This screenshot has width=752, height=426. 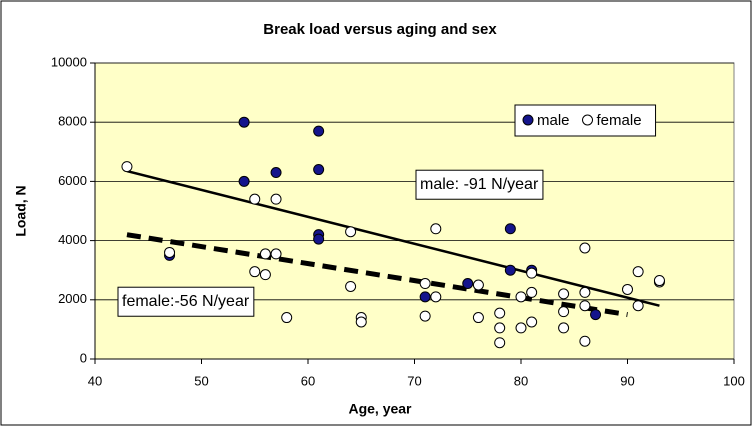 What do you see at coordinates (308, 380) in the screenshot?
I see `x-tick-label: 60` at bounding box center [308, 380].